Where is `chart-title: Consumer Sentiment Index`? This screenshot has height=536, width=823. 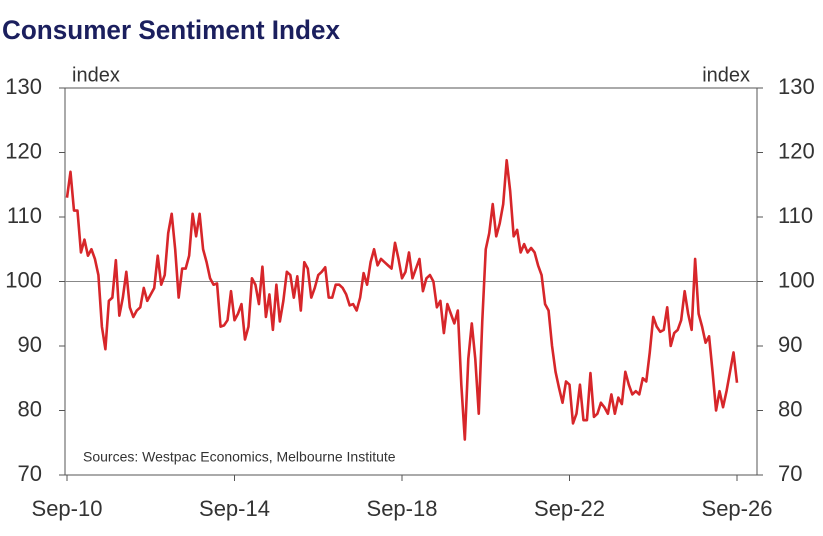 chart-title: Consumer Sentiment Index is located at coordinates (171, 30).